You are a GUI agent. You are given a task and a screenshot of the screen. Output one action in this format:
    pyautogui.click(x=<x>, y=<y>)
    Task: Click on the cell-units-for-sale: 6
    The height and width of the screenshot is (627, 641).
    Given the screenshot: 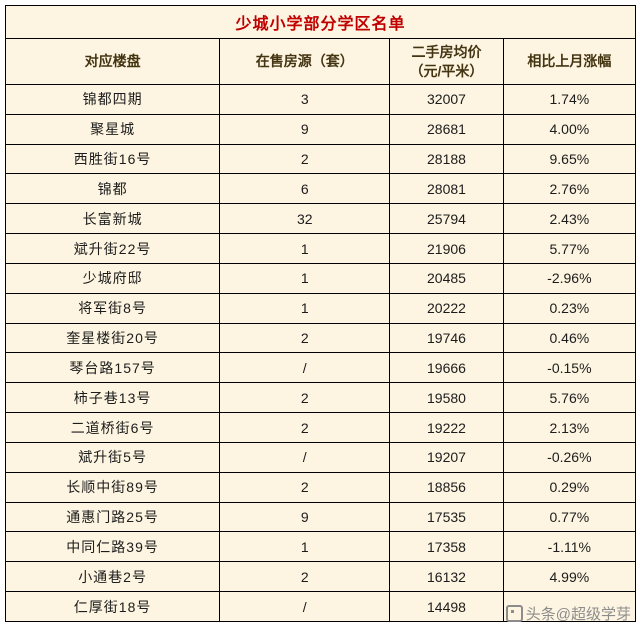 What is the action you would take?
    pyautogui.click(x=305, y=189)
    